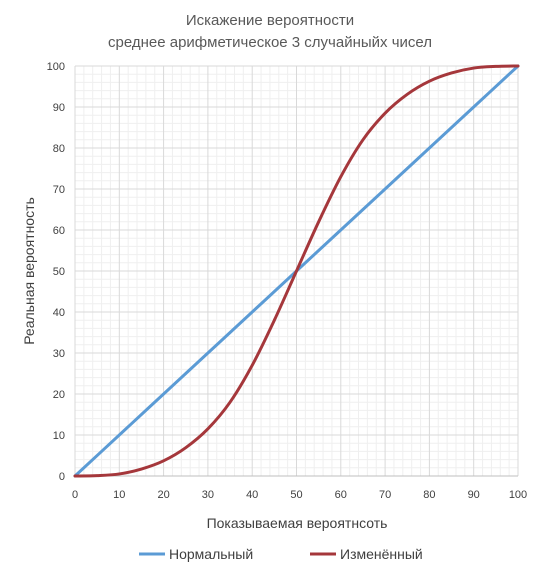 The image size is (540, 584). What do you see at coordinates (211, 554) in the screenshot?
I see `legend-label-1: Нормальный` at bounding box center [211, 554].